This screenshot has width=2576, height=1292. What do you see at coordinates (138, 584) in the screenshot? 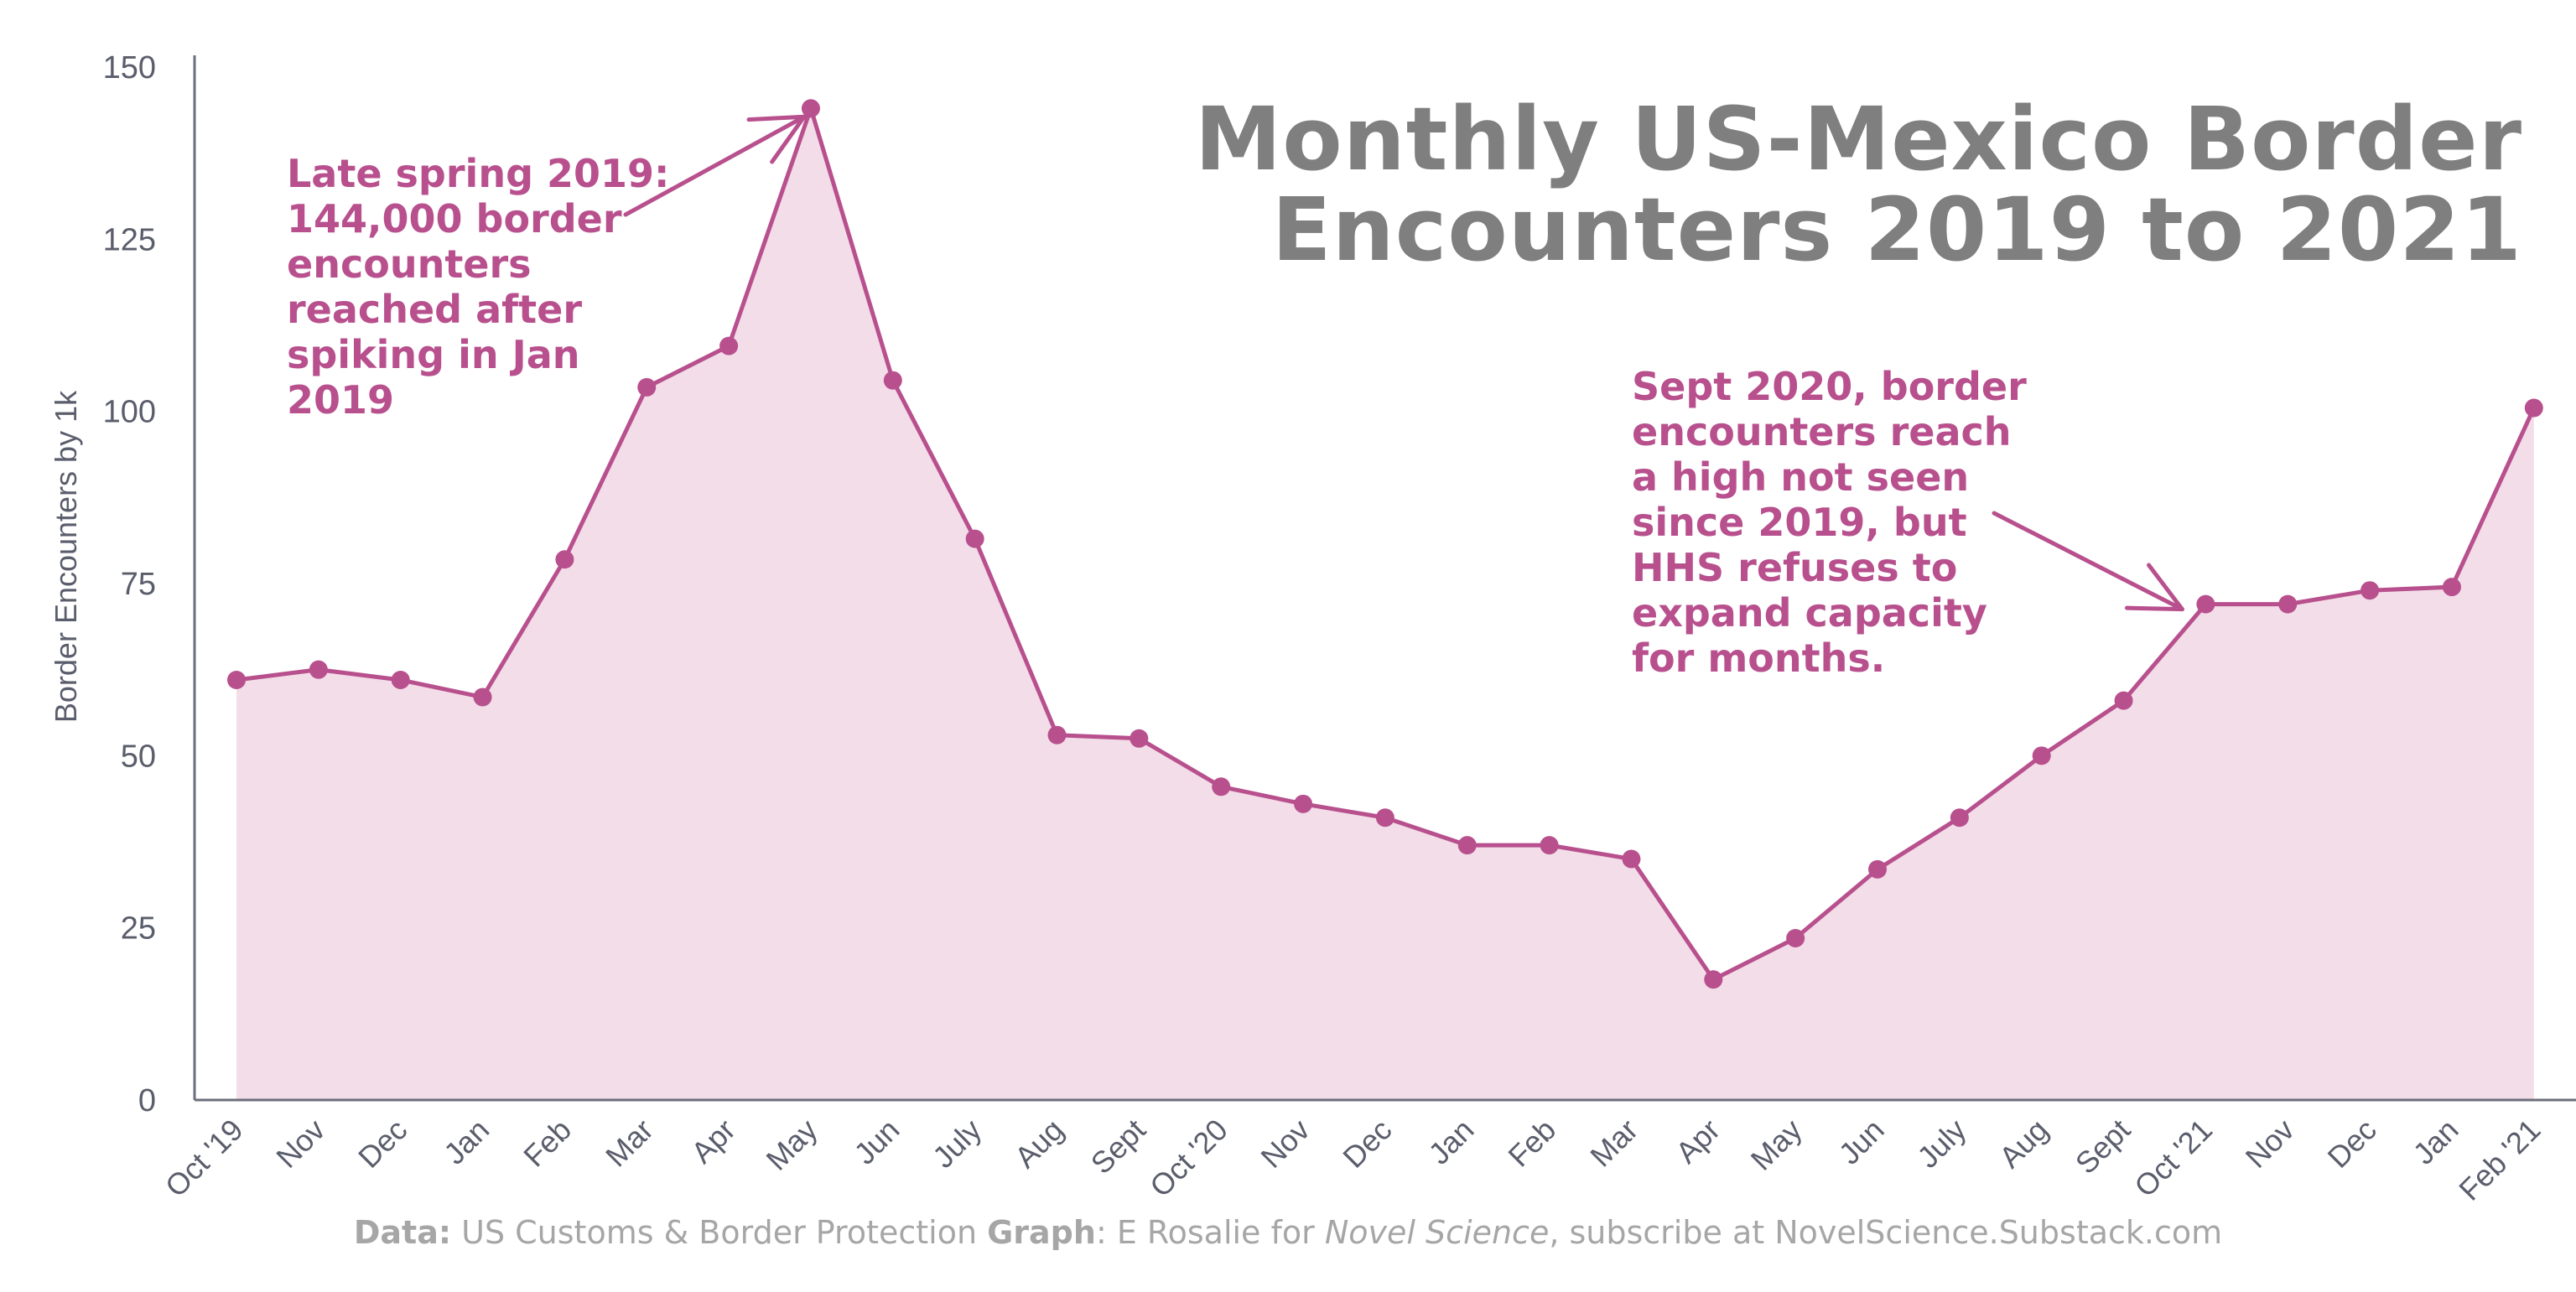
I see `y-tick-label: 75` at bounding box center [138, 584].